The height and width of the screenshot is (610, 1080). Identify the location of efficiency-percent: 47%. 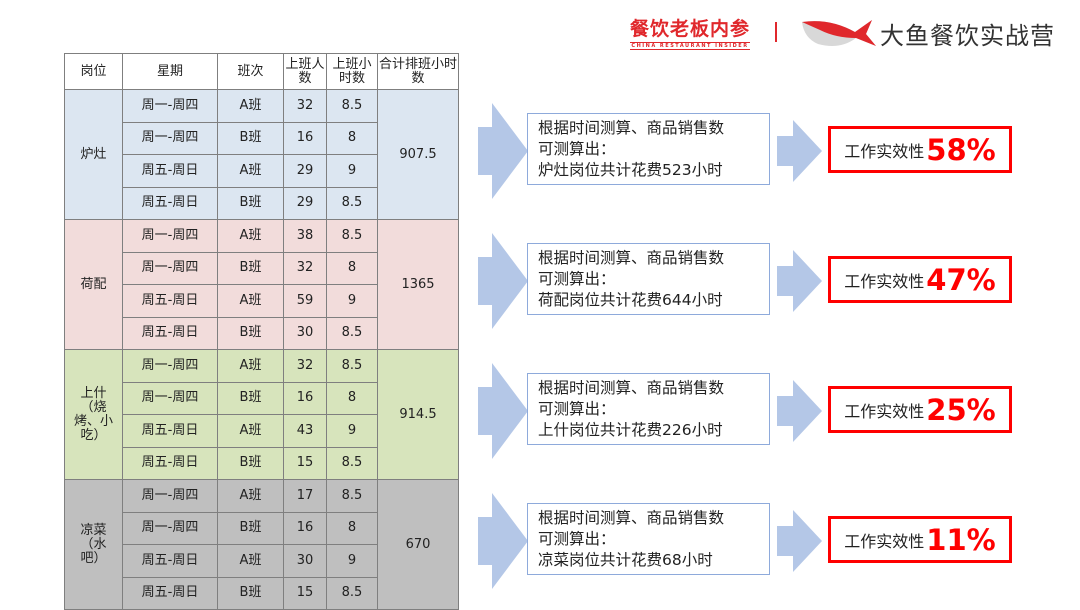
(961, 279).